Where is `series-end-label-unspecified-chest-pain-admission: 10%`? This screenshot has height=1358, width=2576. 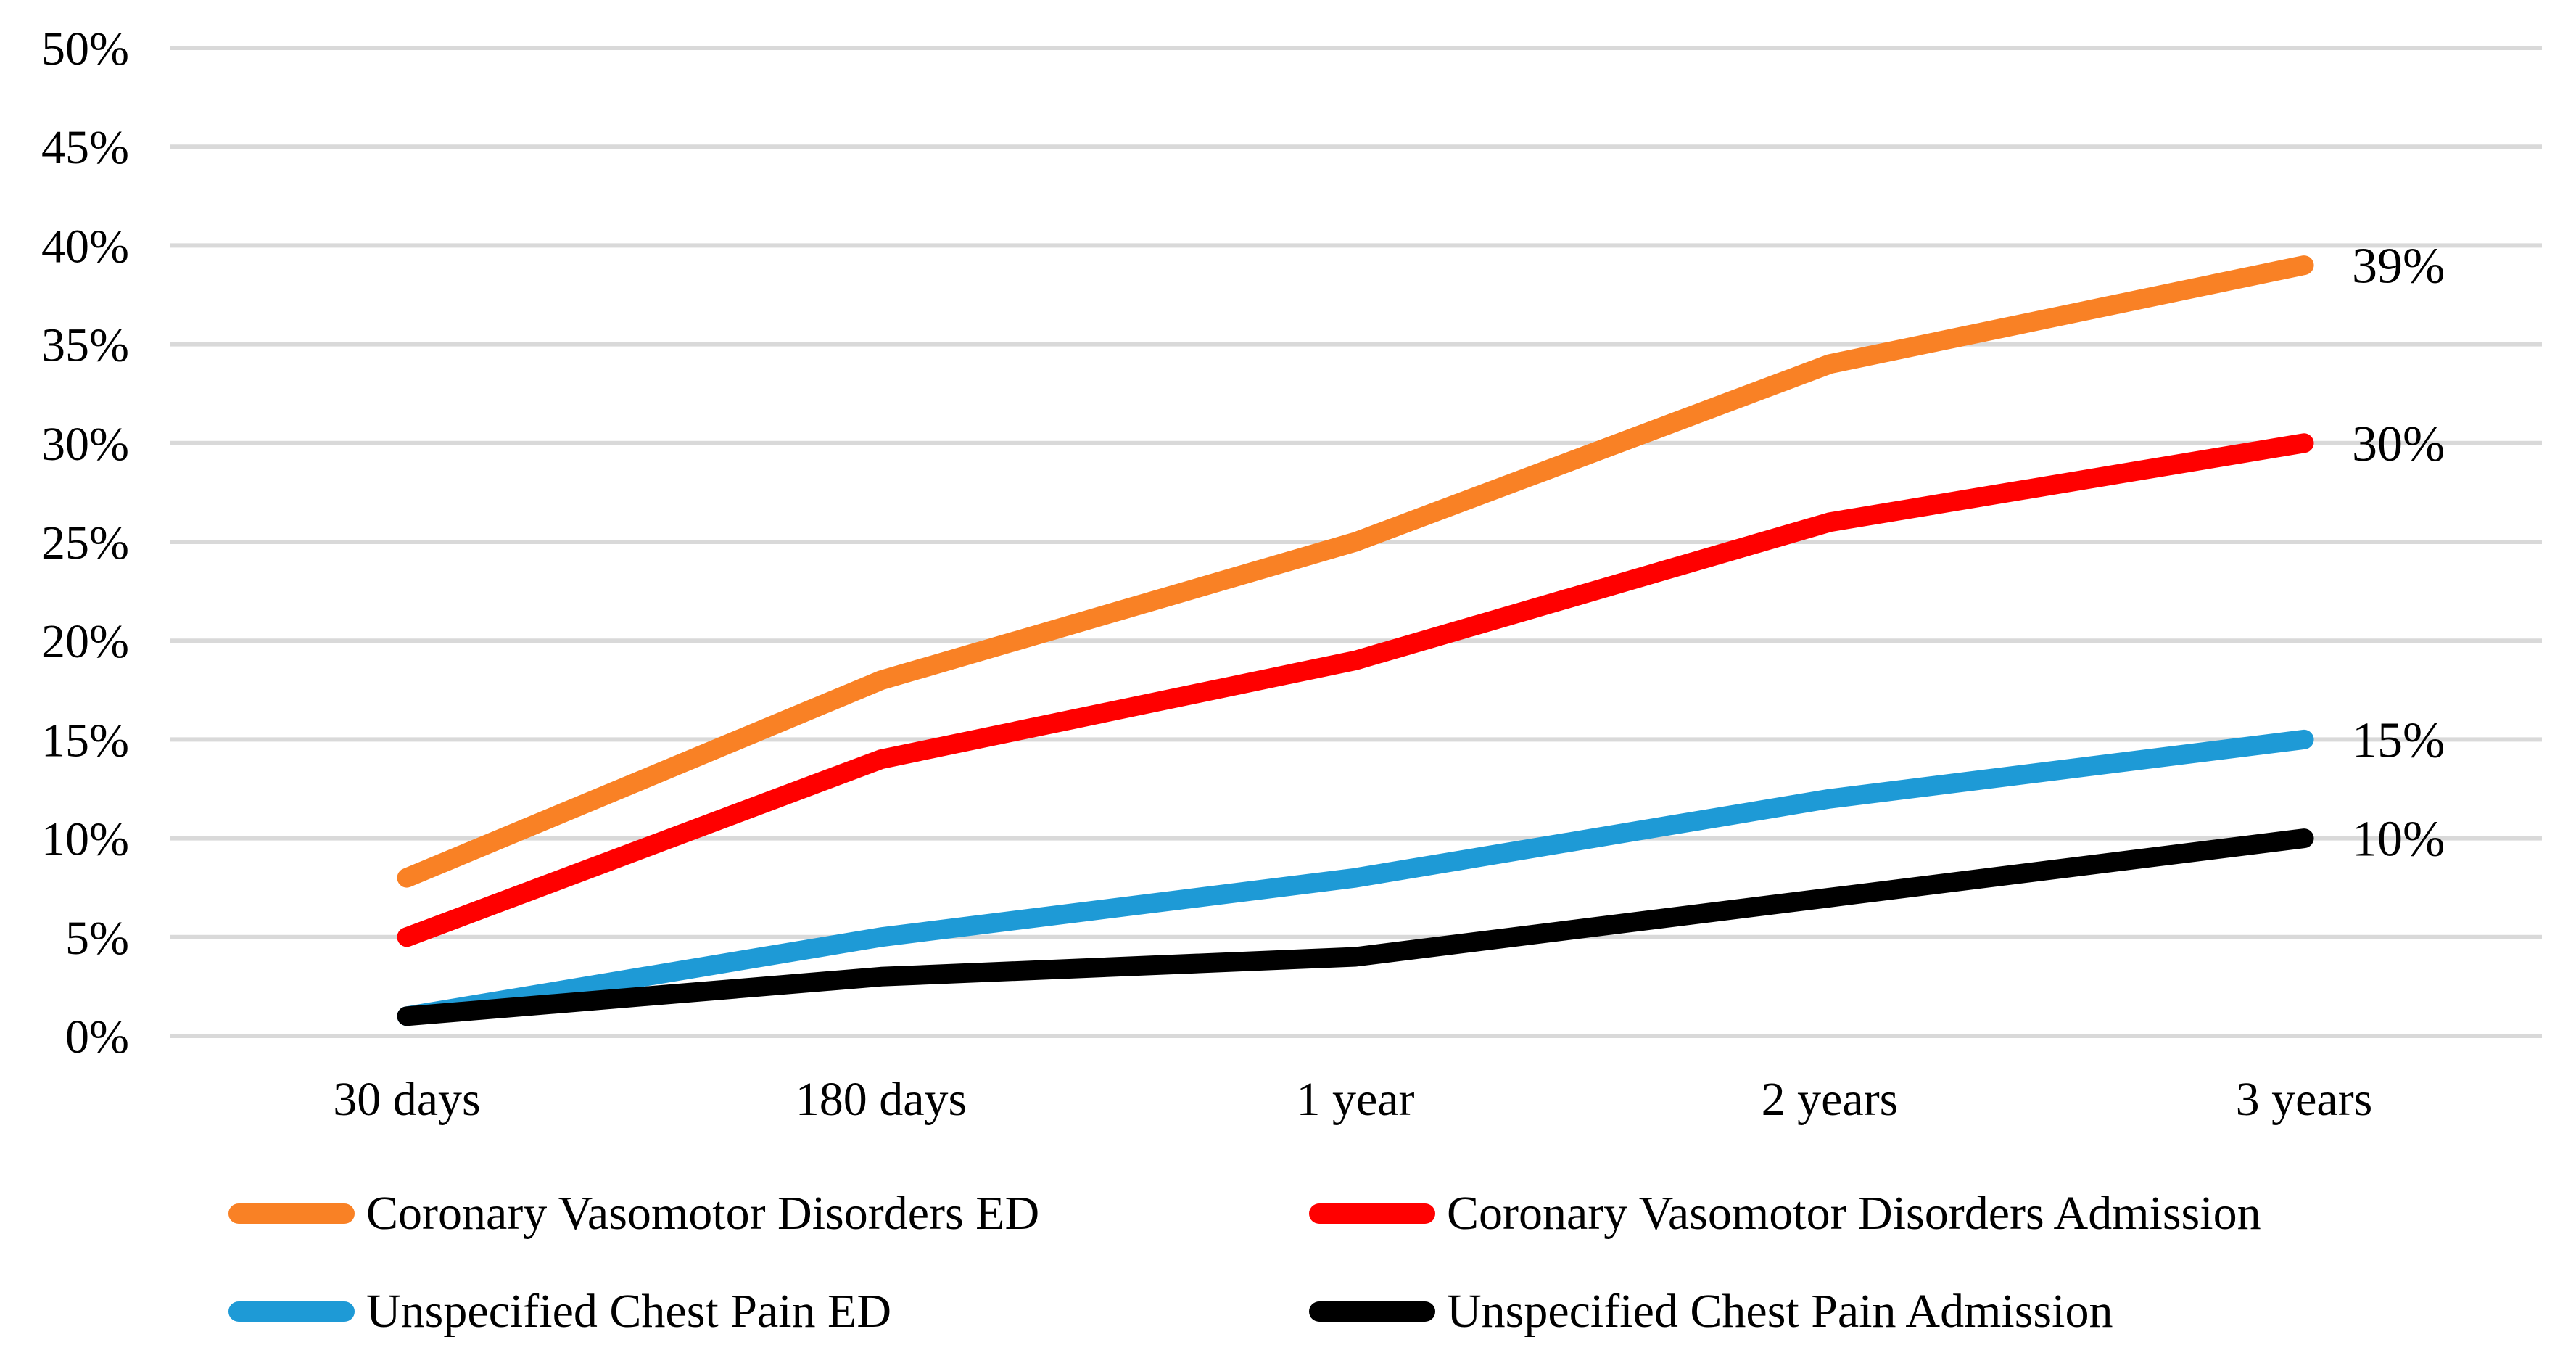 series-end-label-unspecified-chest-pain-admission: 10% is located at coordinates (2398, 840).